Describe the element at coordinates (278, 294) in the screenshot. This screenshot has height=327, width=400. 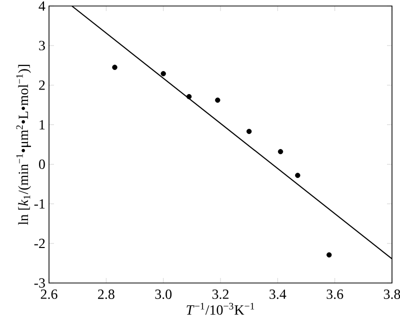
I see `x-tick-label: 3.4` at that location.